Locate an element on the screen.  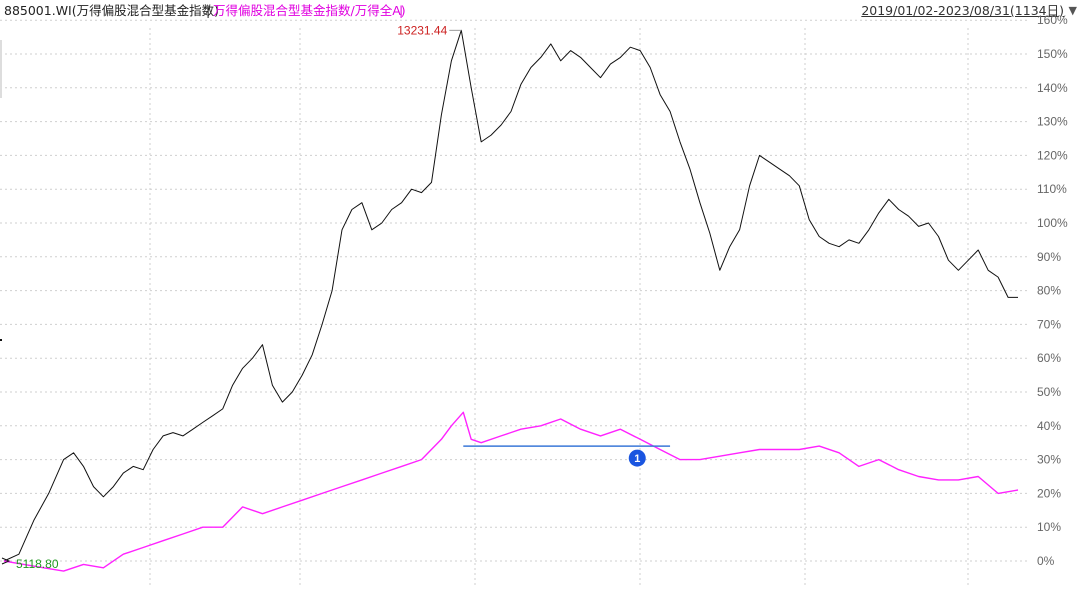
max-value-label: 13231.44 is located at coordinates (422, 30).